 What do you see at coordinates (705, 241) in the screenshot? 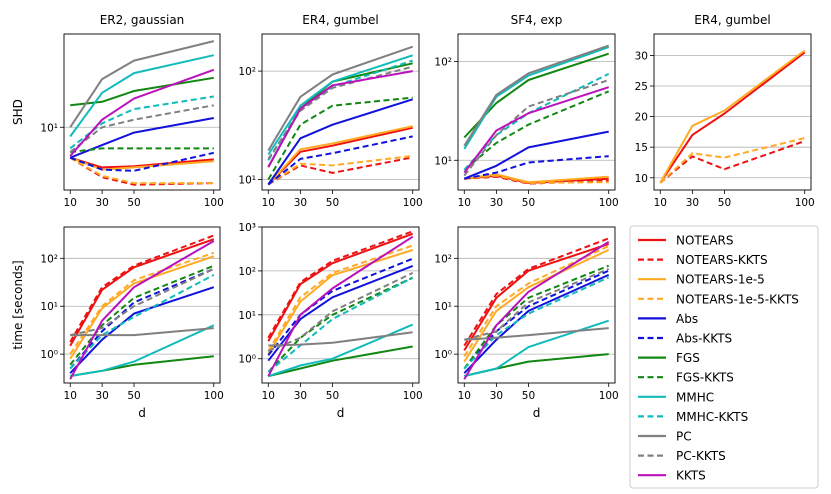
I see `legend-label: NOTEARS` at bounding box center [705, 241].